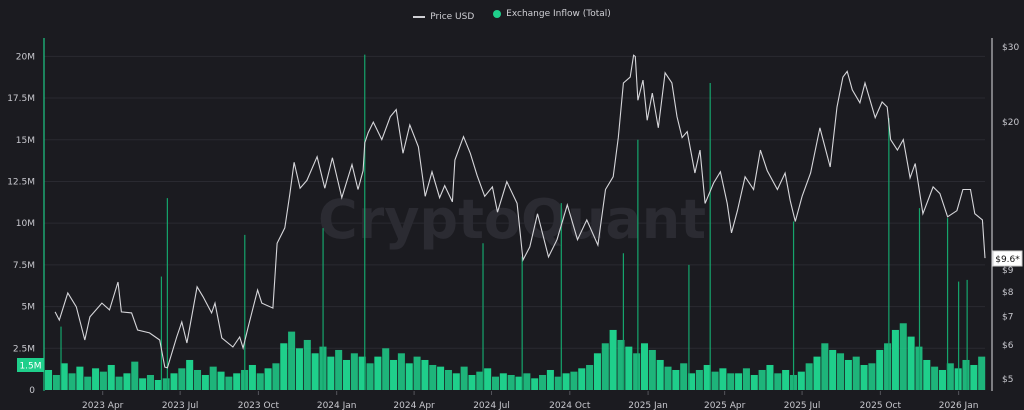 This screenshot has width=1024, height=410. Describe the element at coordinates (337, 405) in the screenshot. I see `x-tick-label: 2024 Jan` at that location.